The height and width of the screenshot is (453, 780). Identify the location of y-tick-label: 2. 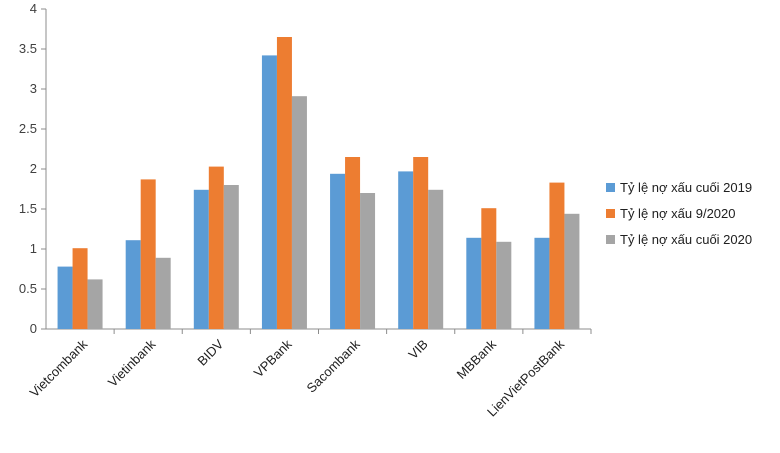
(33, 168).